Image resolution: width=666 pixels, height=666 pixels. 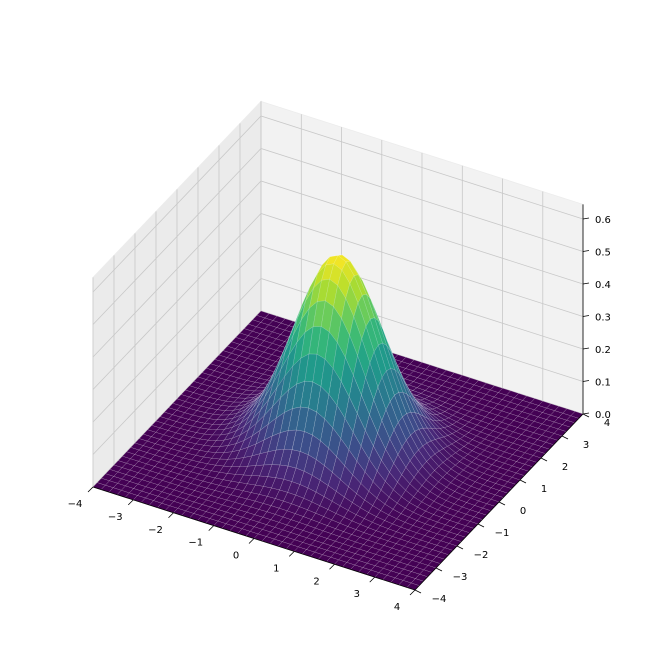 I want to click on y-tick-label: 2, so click(x=565, y=467).